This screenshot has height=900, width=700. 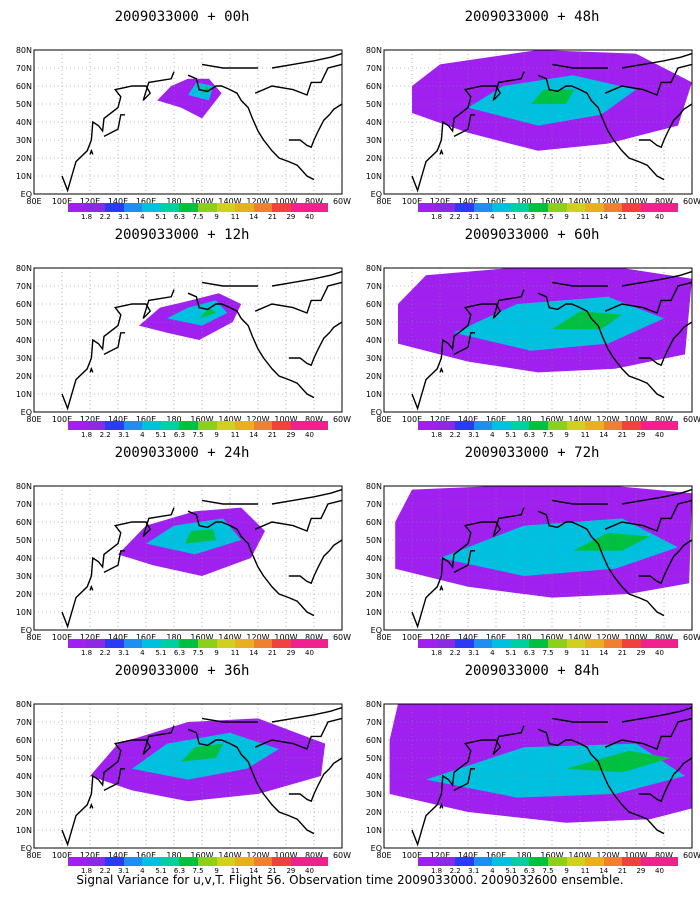 What do you see at coordinates (529, 217) in the screenshot?
I see `colorbar-label: 6.3` at bounding box center [529, 217].